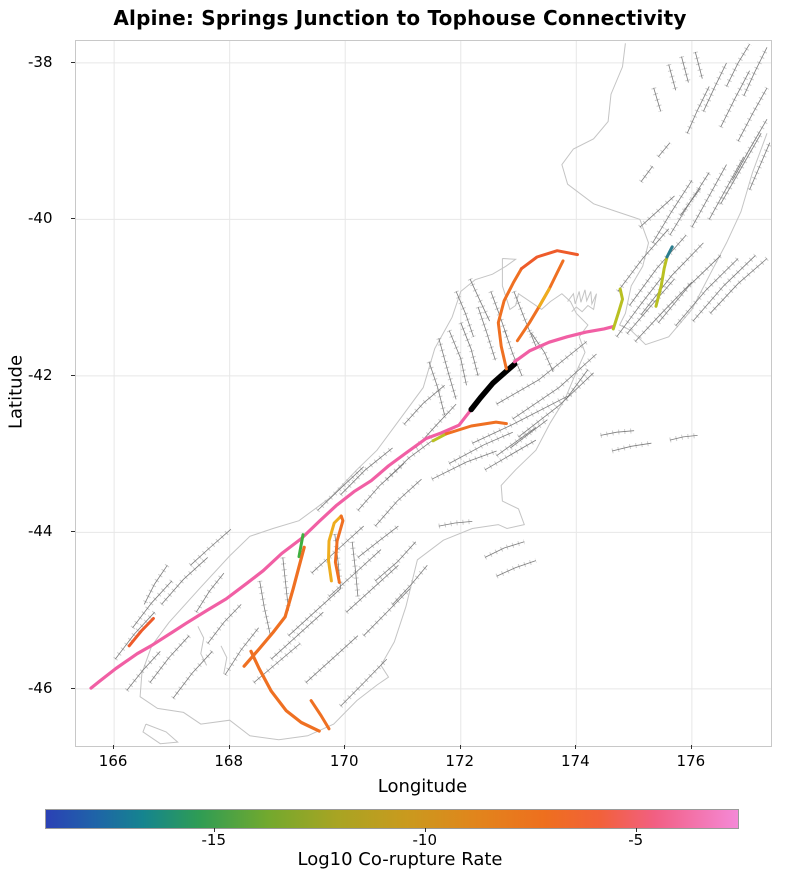  Describe the element at coordinates (544, 297) in the screenshot. I see `series-north-branch-yellow` at that location.